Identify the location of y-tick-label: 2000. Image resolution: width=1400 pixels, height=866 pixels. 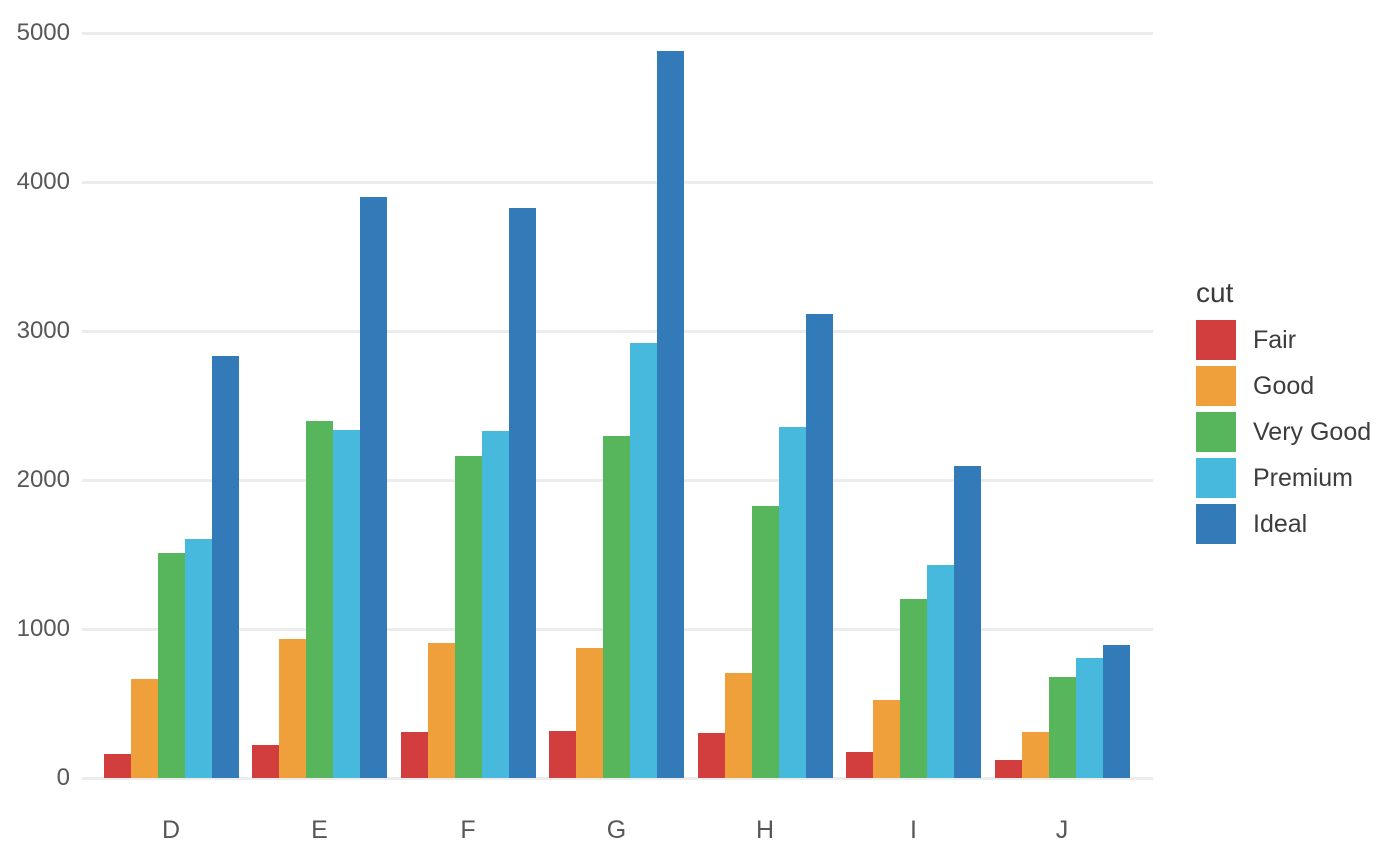
(43, 480).